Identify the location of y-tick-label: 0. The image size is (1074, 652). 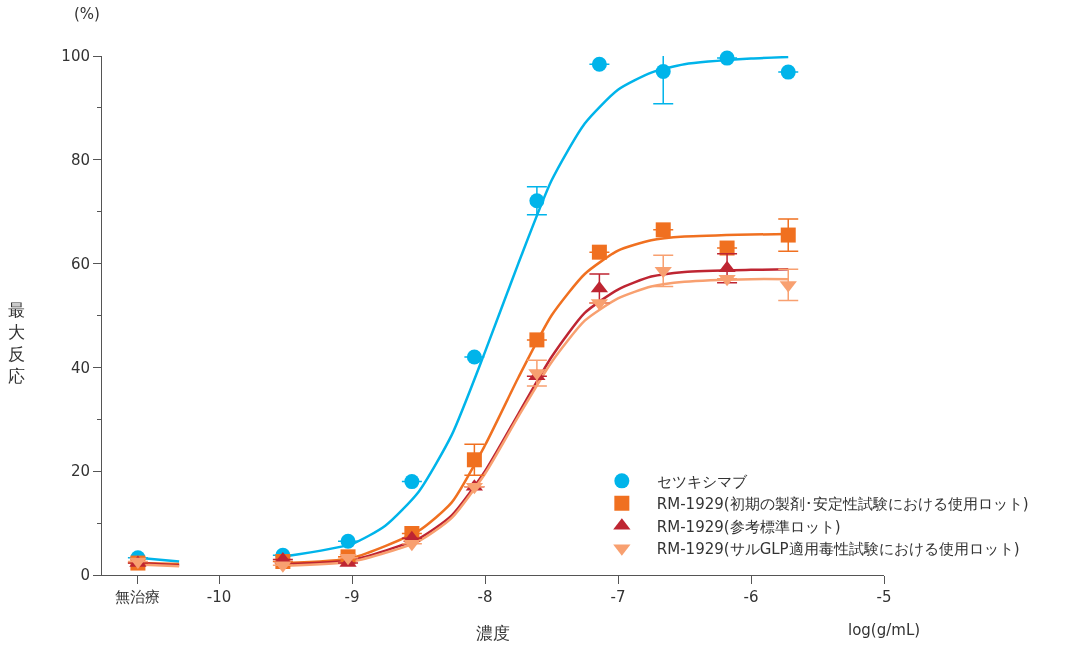
(85, 575).